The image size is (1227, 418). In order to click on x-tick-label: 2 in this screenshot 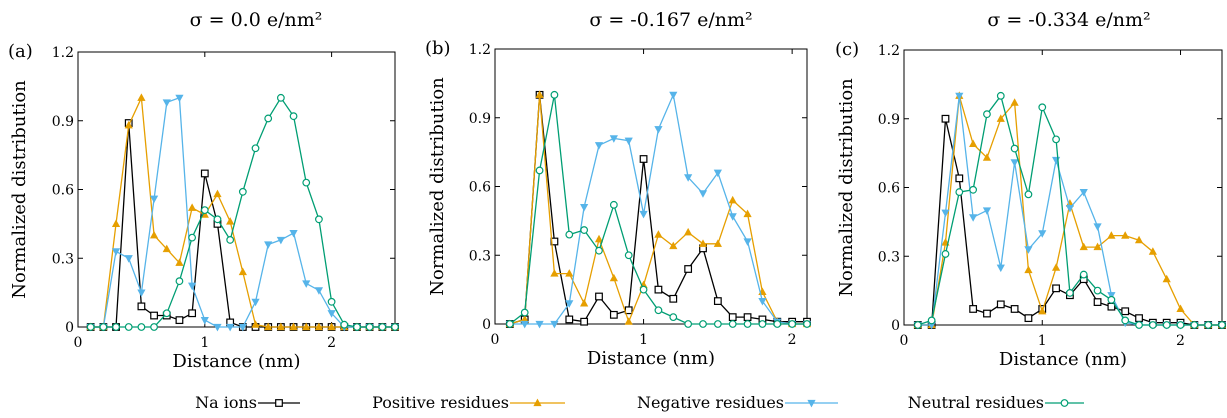, I will do `click(792, 340)`.